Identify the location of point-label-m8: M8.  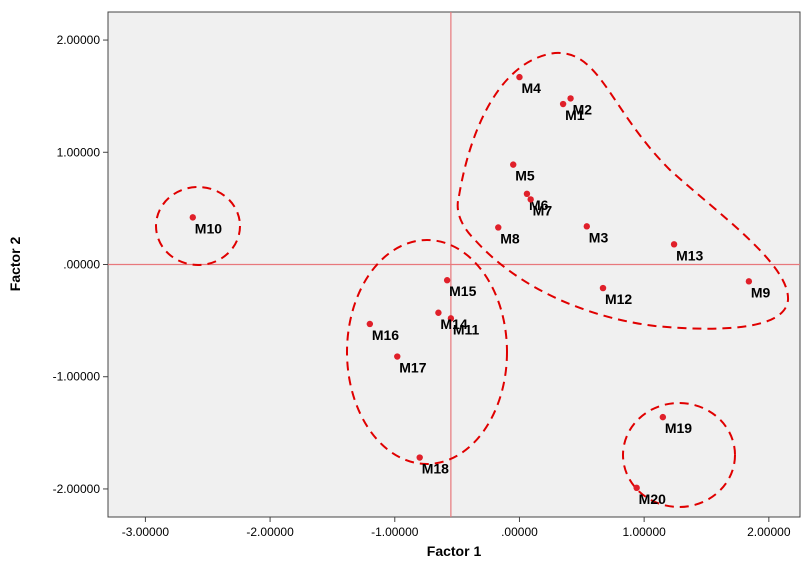
(510, 238).